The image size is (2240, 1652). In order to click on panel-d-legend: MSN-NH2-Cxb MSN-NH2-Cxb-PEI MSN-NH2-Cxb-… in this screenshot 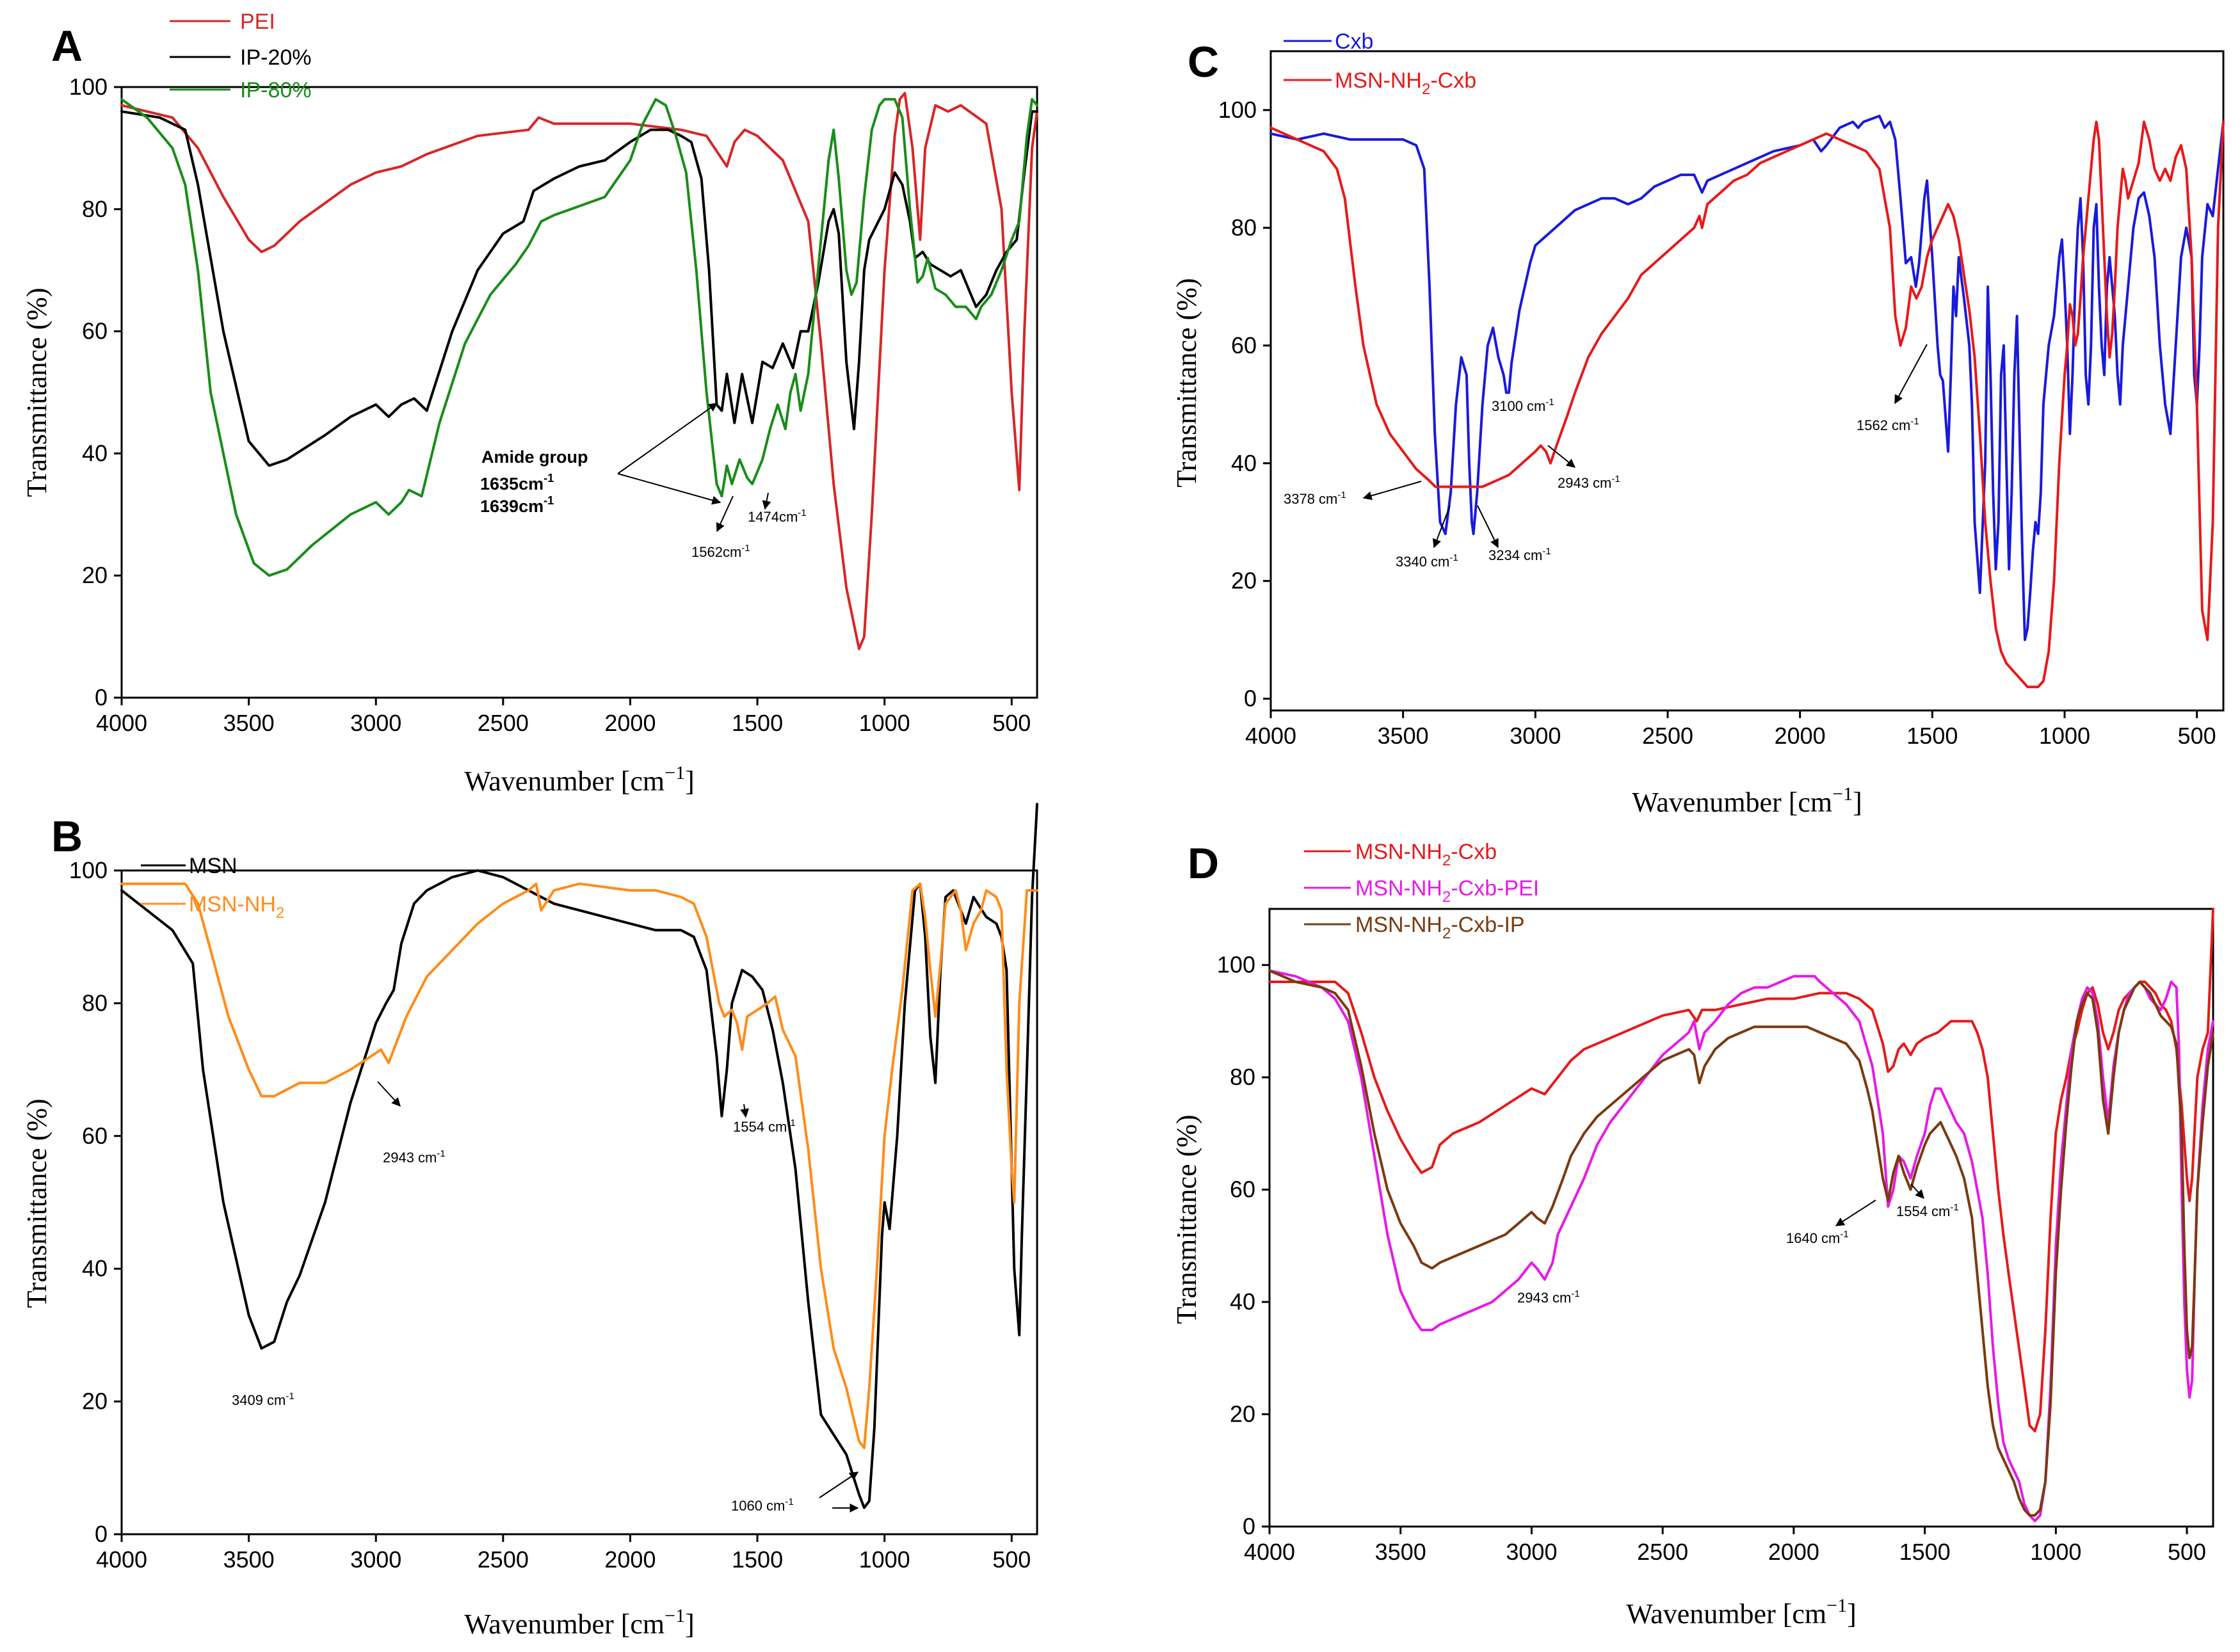, I will do `click(1421, 891)`.